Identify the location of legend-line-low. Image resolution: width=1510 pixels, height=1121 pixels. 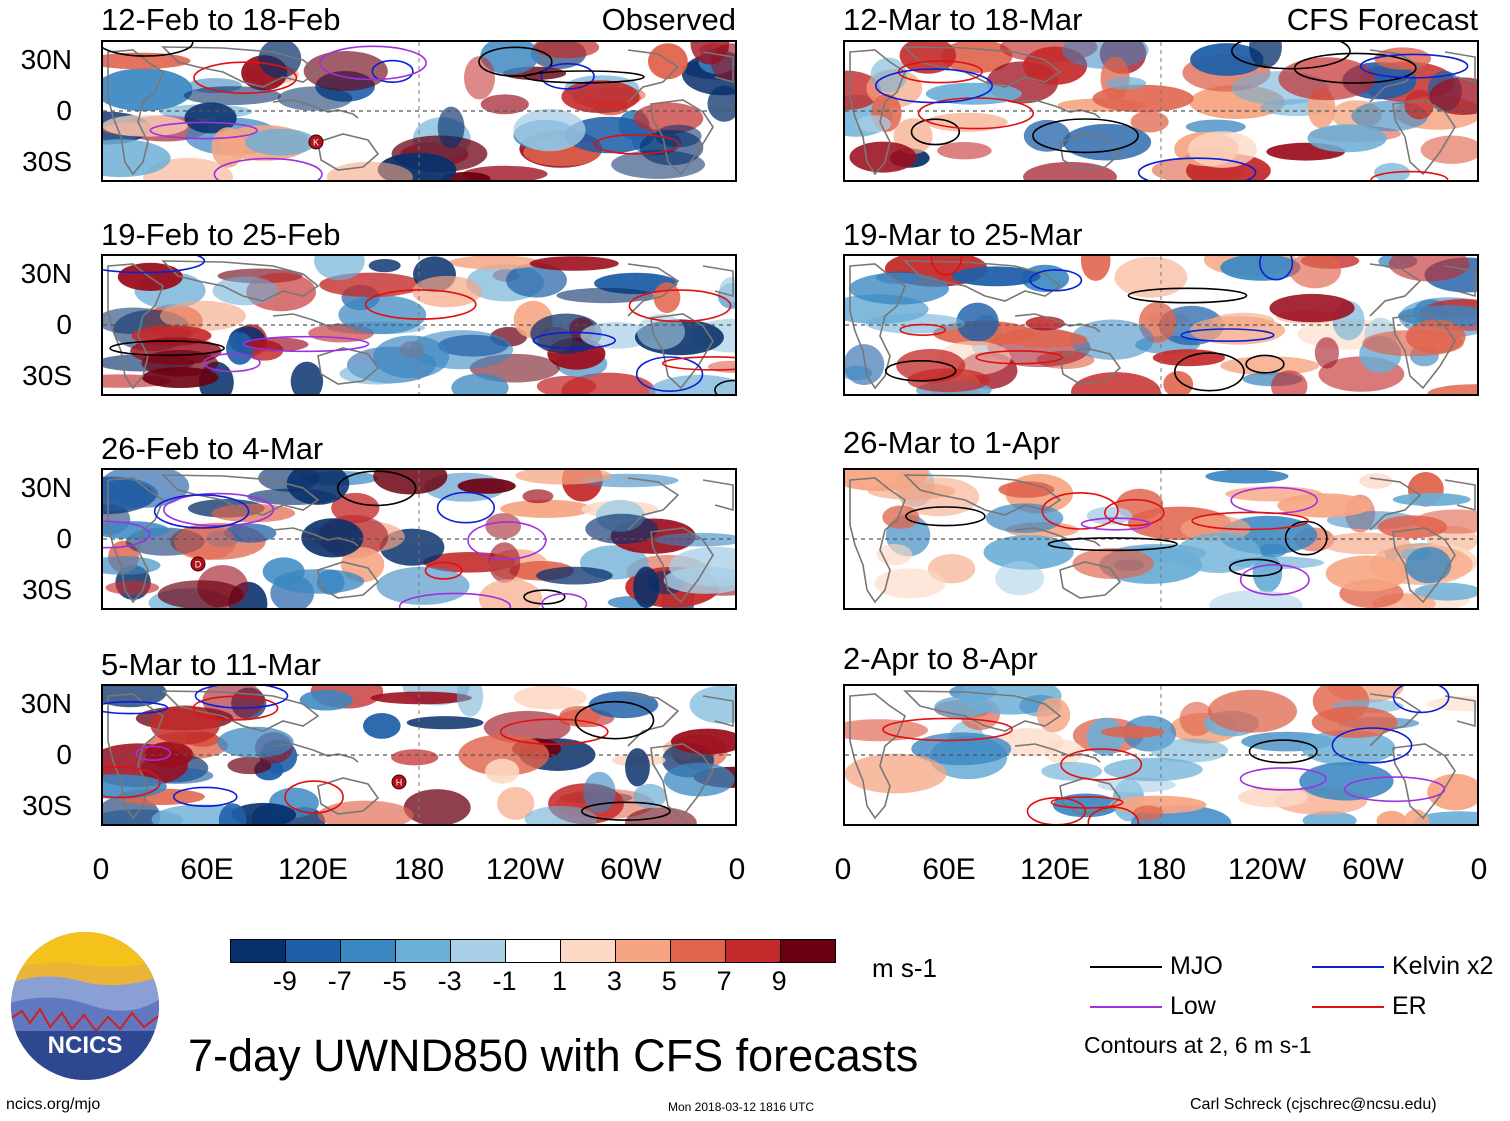
(1126, 1007).